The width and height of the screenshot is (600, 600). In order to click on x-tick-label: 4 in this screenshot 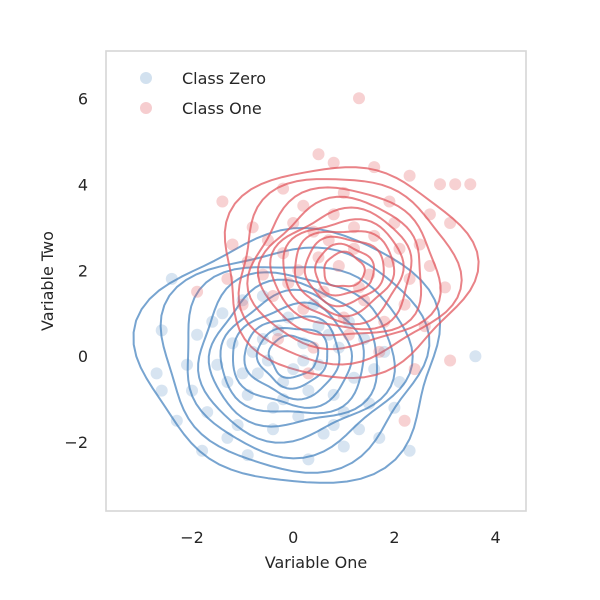, I will do `click(496, 537)`.